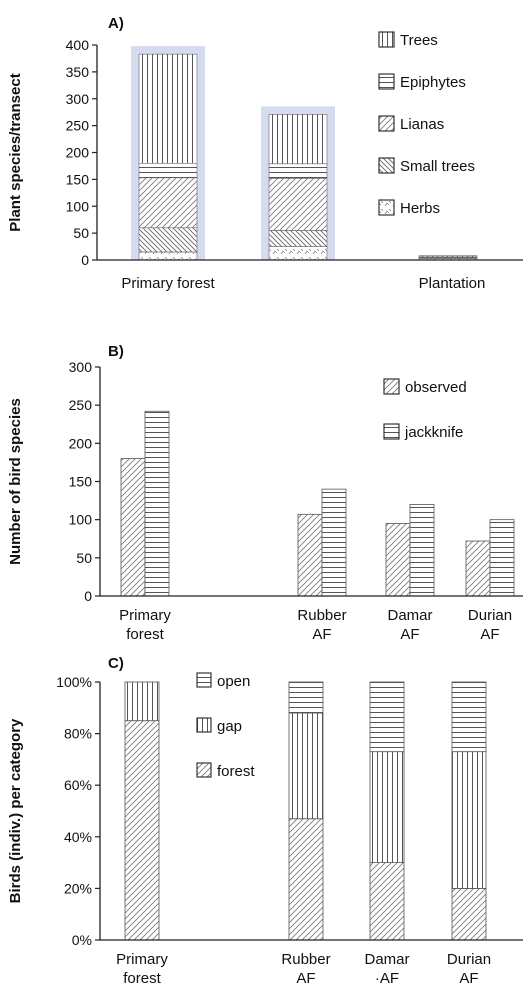 This screenshot has width=523, height=987. I want to click on panel-label: B), so click(116, 351).